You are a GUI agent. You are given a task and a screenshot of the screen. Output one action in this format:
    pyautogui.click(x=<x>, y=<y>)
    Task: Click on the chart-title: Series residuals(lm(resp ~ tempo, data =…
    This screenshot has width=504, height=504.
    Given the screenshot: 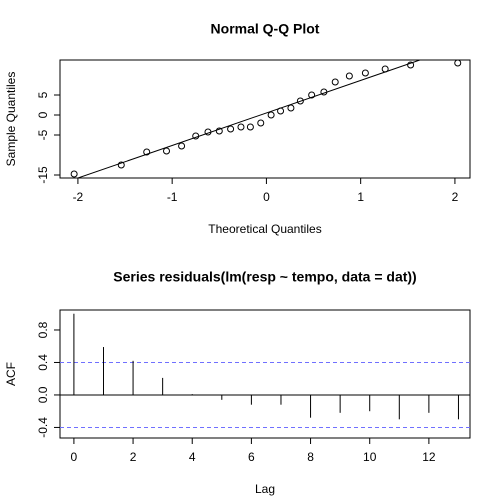 What is the action you would take?
    pyautogui.click(x=264, y=277)
    